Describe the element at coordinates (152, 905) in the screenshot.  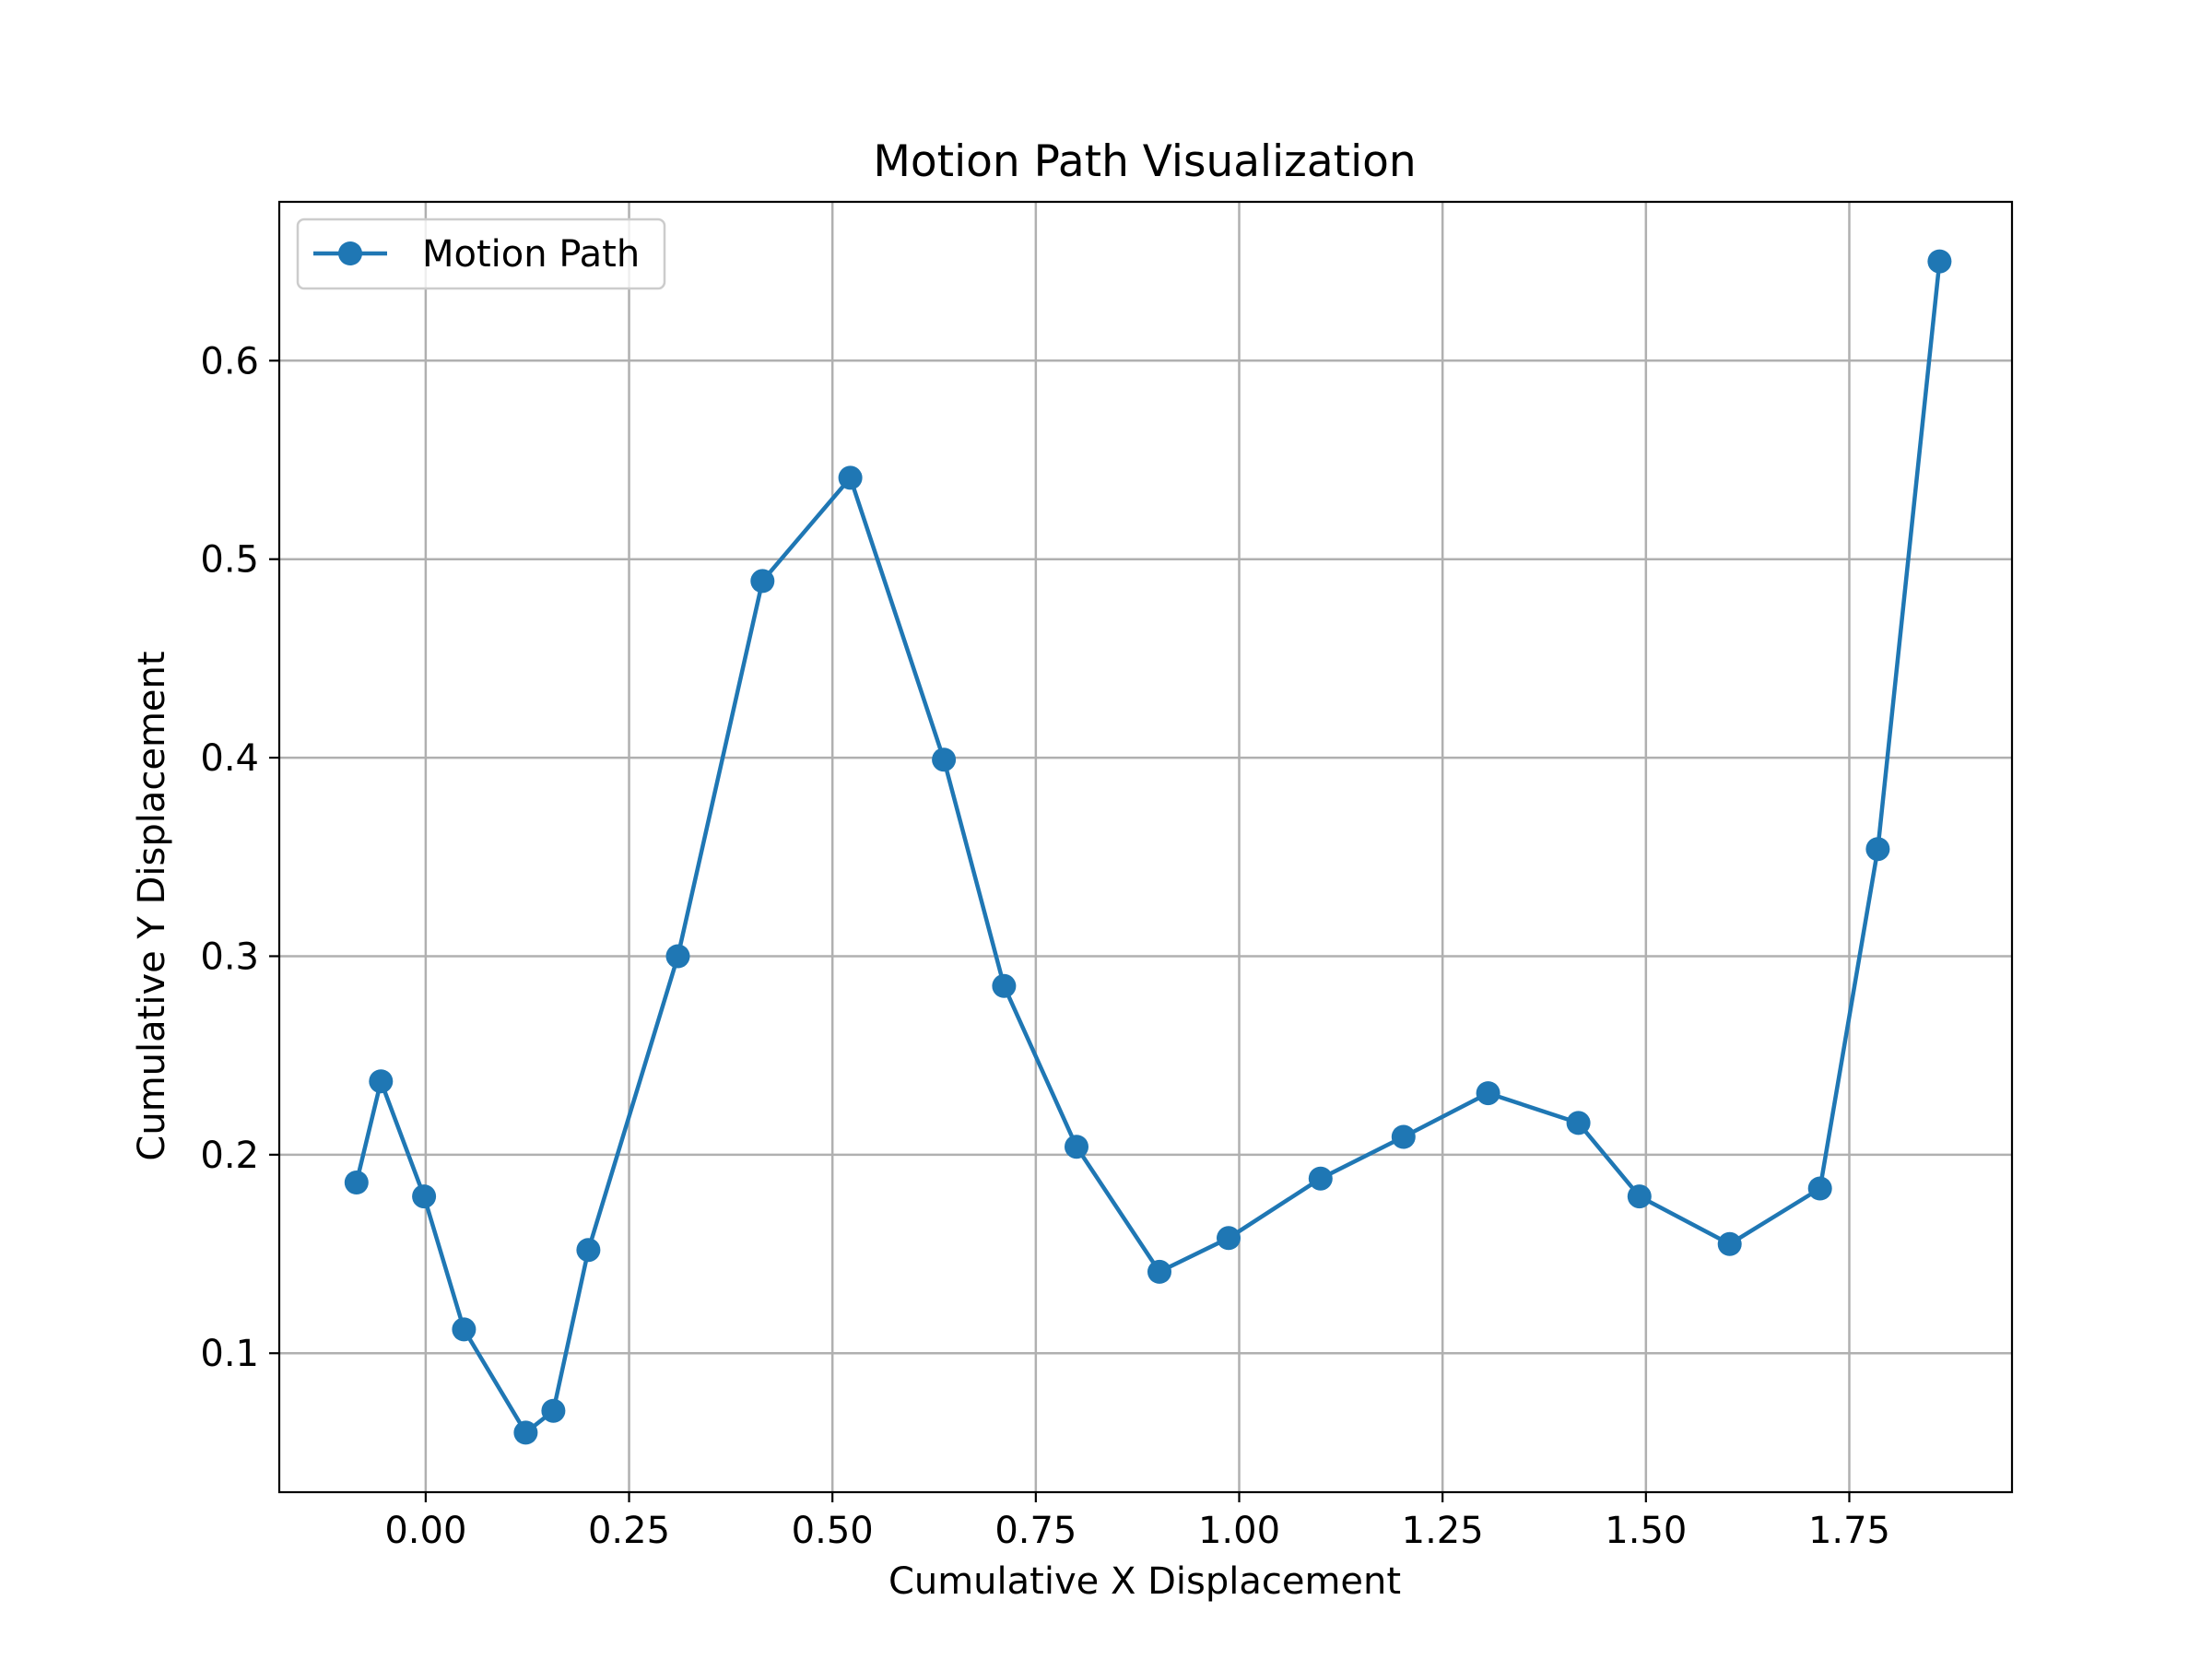
I see `y-axis-label: Cumulative Y Displacement` at that location.